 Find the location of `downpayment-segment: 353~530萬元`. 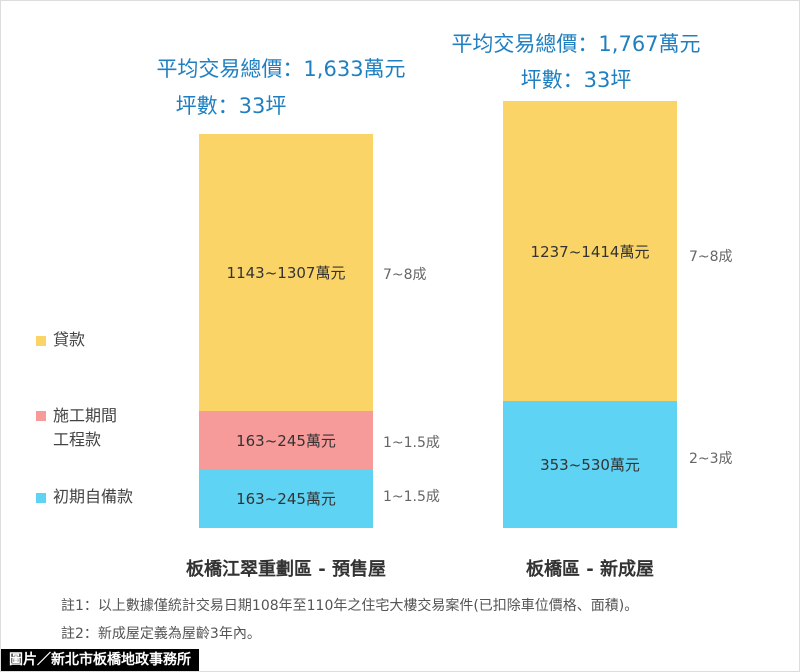

downpayment-segment: 353~530萬元 is located at coordinates (590, 464).